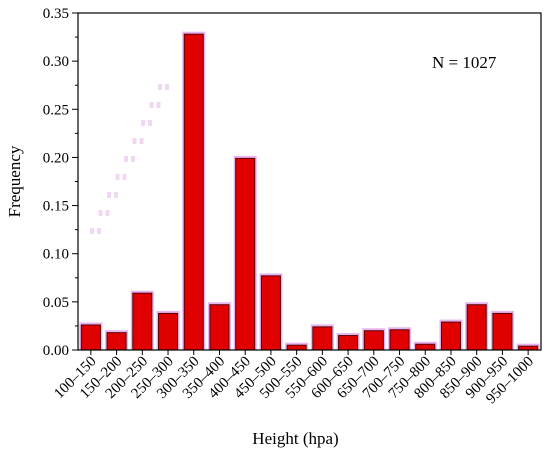 The width and height of the screenshot is (550, 455). Describe the element at coordinates (56, 303) in the screenshot. I see `y-tick-label: 0.05` at that location.